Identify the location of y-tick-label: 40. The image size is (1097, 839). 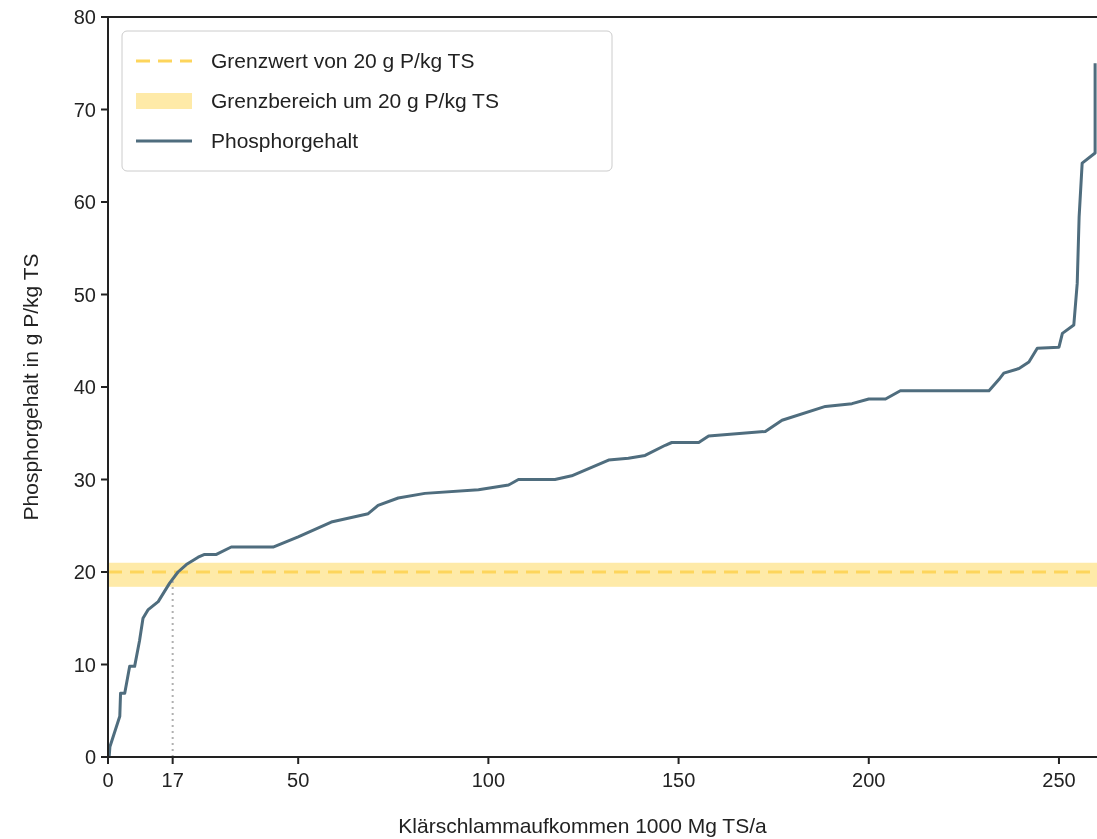
(84, 387).